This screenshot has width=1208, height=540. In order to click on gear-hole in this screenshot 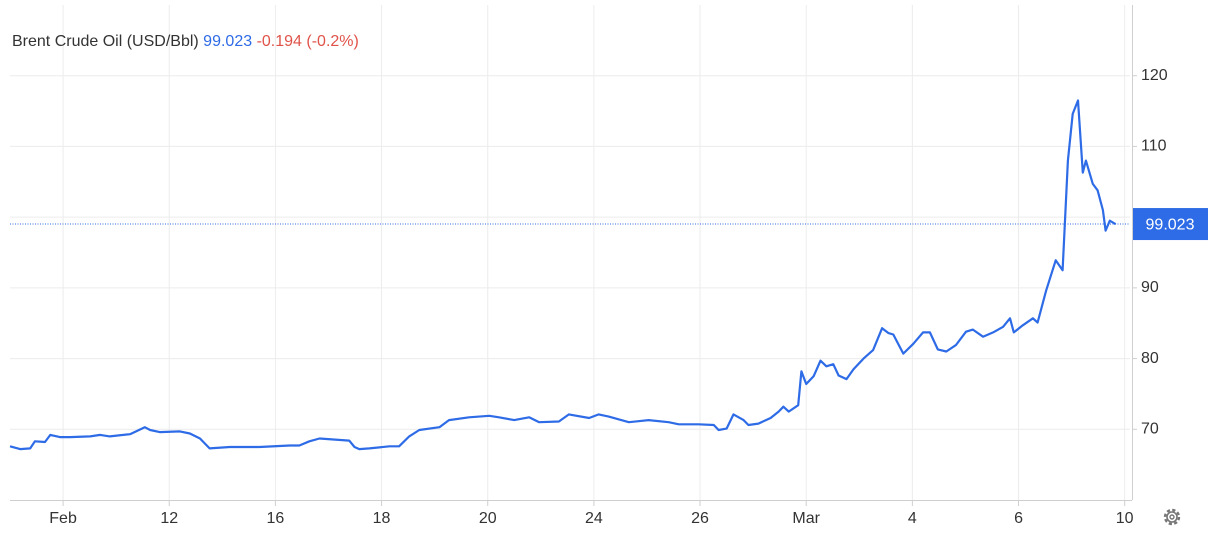, I will do `click(1172, 517)`.